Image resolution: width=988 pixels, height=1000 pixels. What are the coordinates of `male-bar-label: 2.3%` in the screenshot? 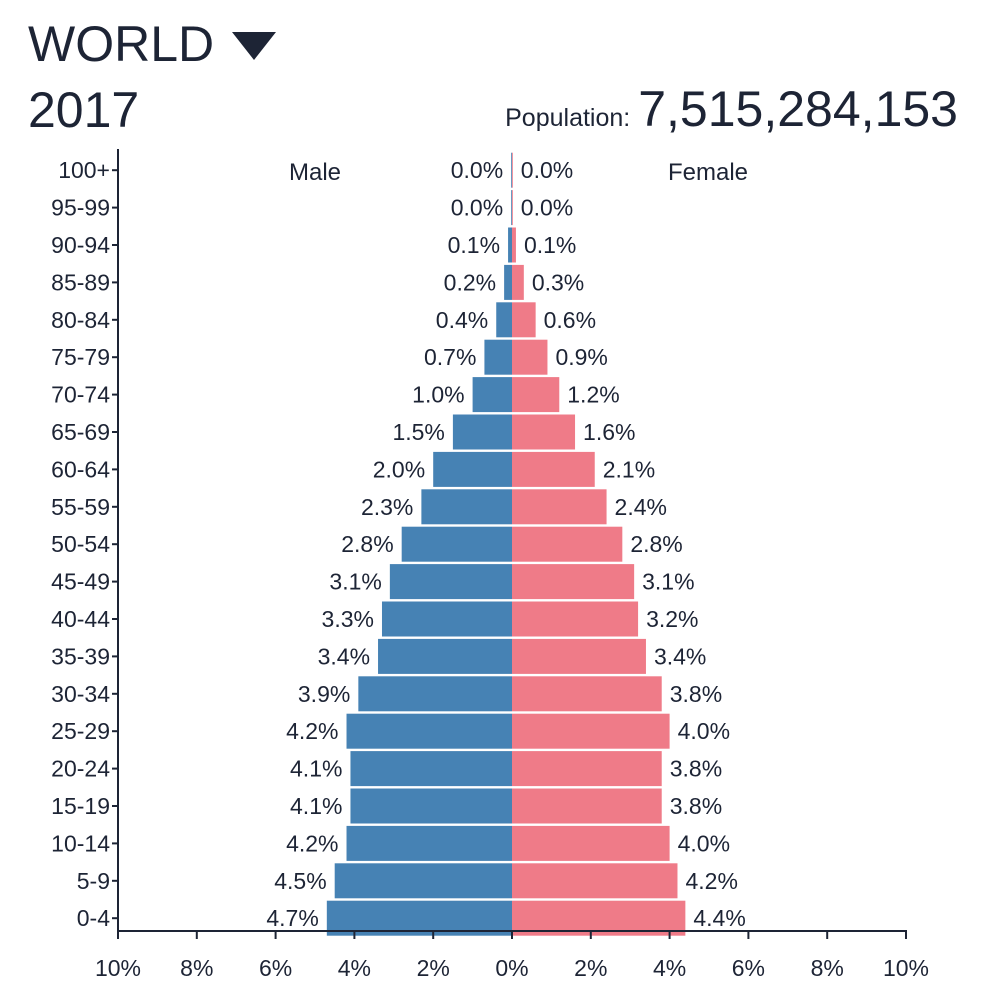 It's located at (387, 507).